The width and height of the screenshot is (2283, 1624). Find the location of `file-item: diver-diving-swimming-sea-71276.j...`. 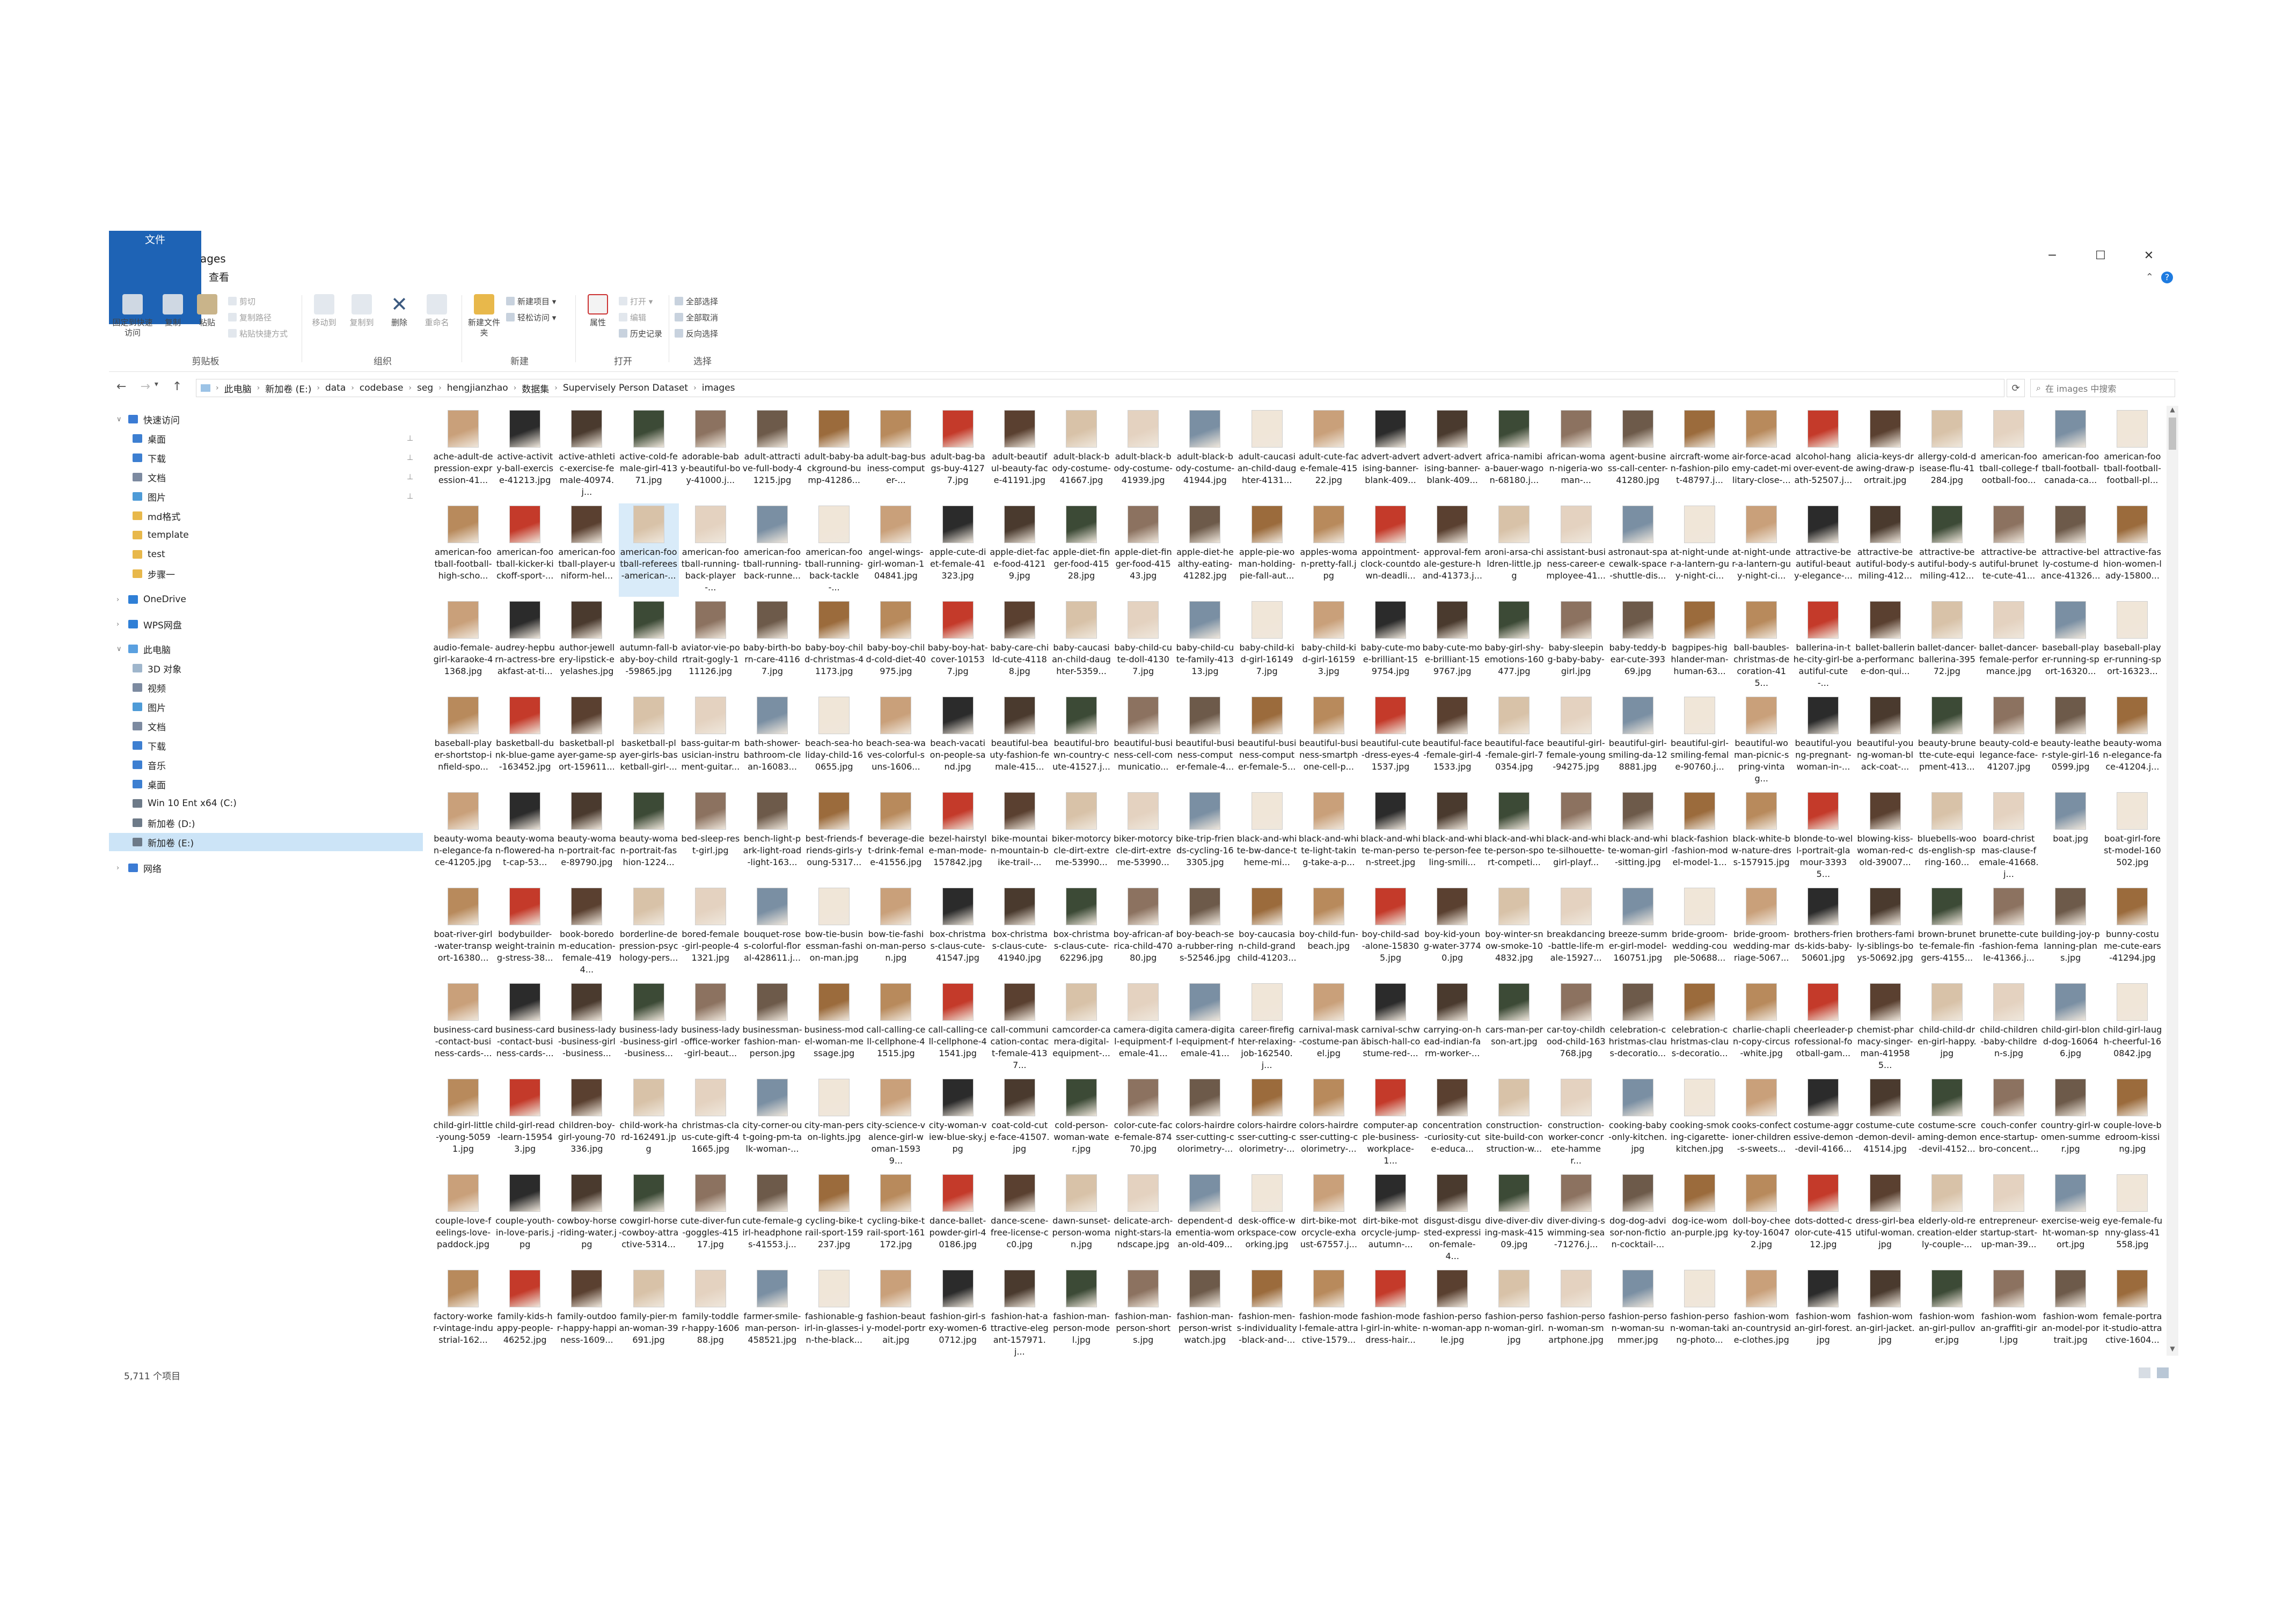

file-item: diver-diving-swimming-sea-71276.j... is located at coordinates (1576, 1218).